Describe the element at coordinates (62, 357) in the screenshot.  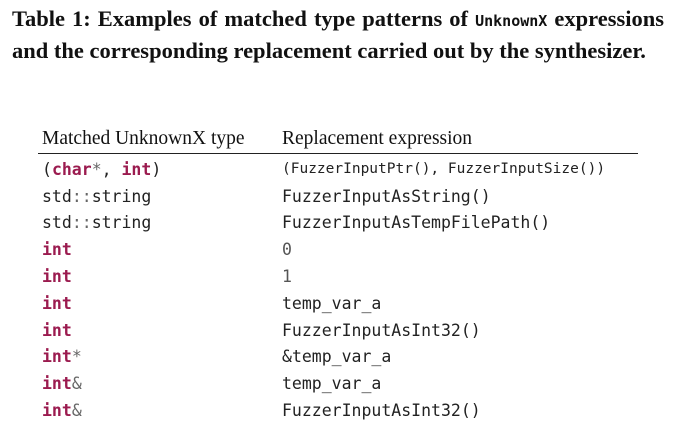
I see `matched-type-cell: int*` at that location.